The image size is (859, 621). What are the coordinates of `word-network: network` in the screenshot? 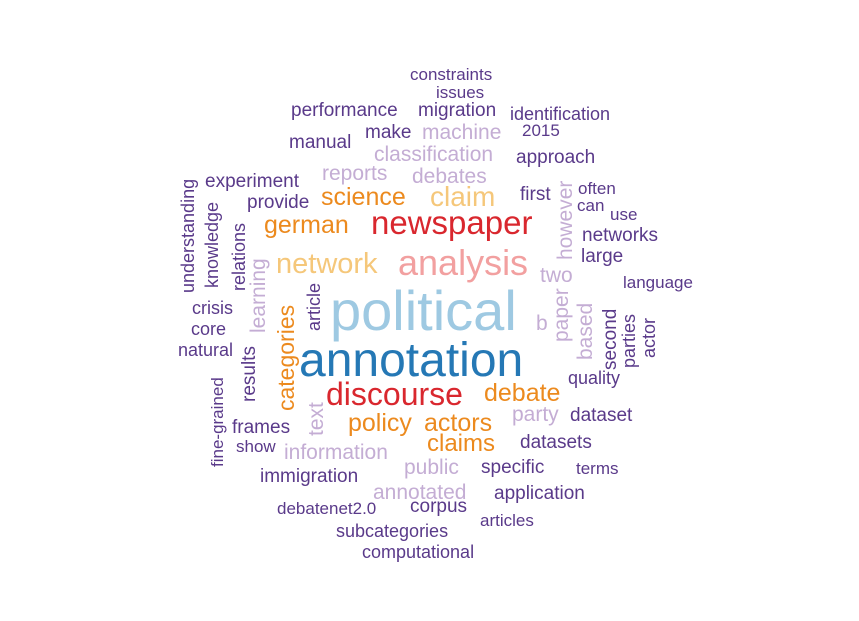 It's located at (327, 264).